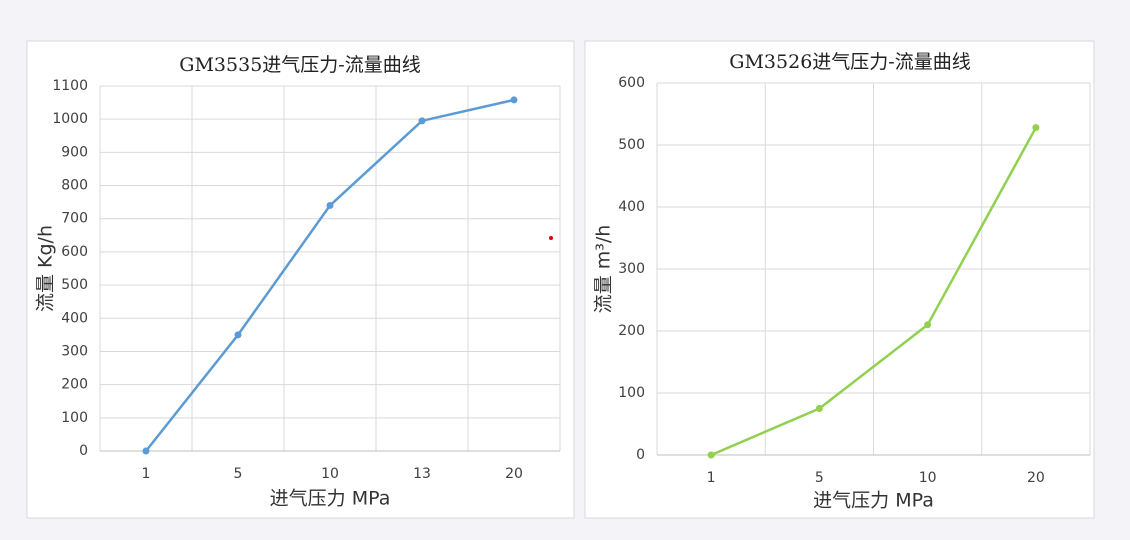 Image resolution: width=1130 pixels, height=540 pixels. What do you see at coordinates (74, 152) in the screenshot?
I see `y-tick-label: 900` at bounding box center [74, 152].